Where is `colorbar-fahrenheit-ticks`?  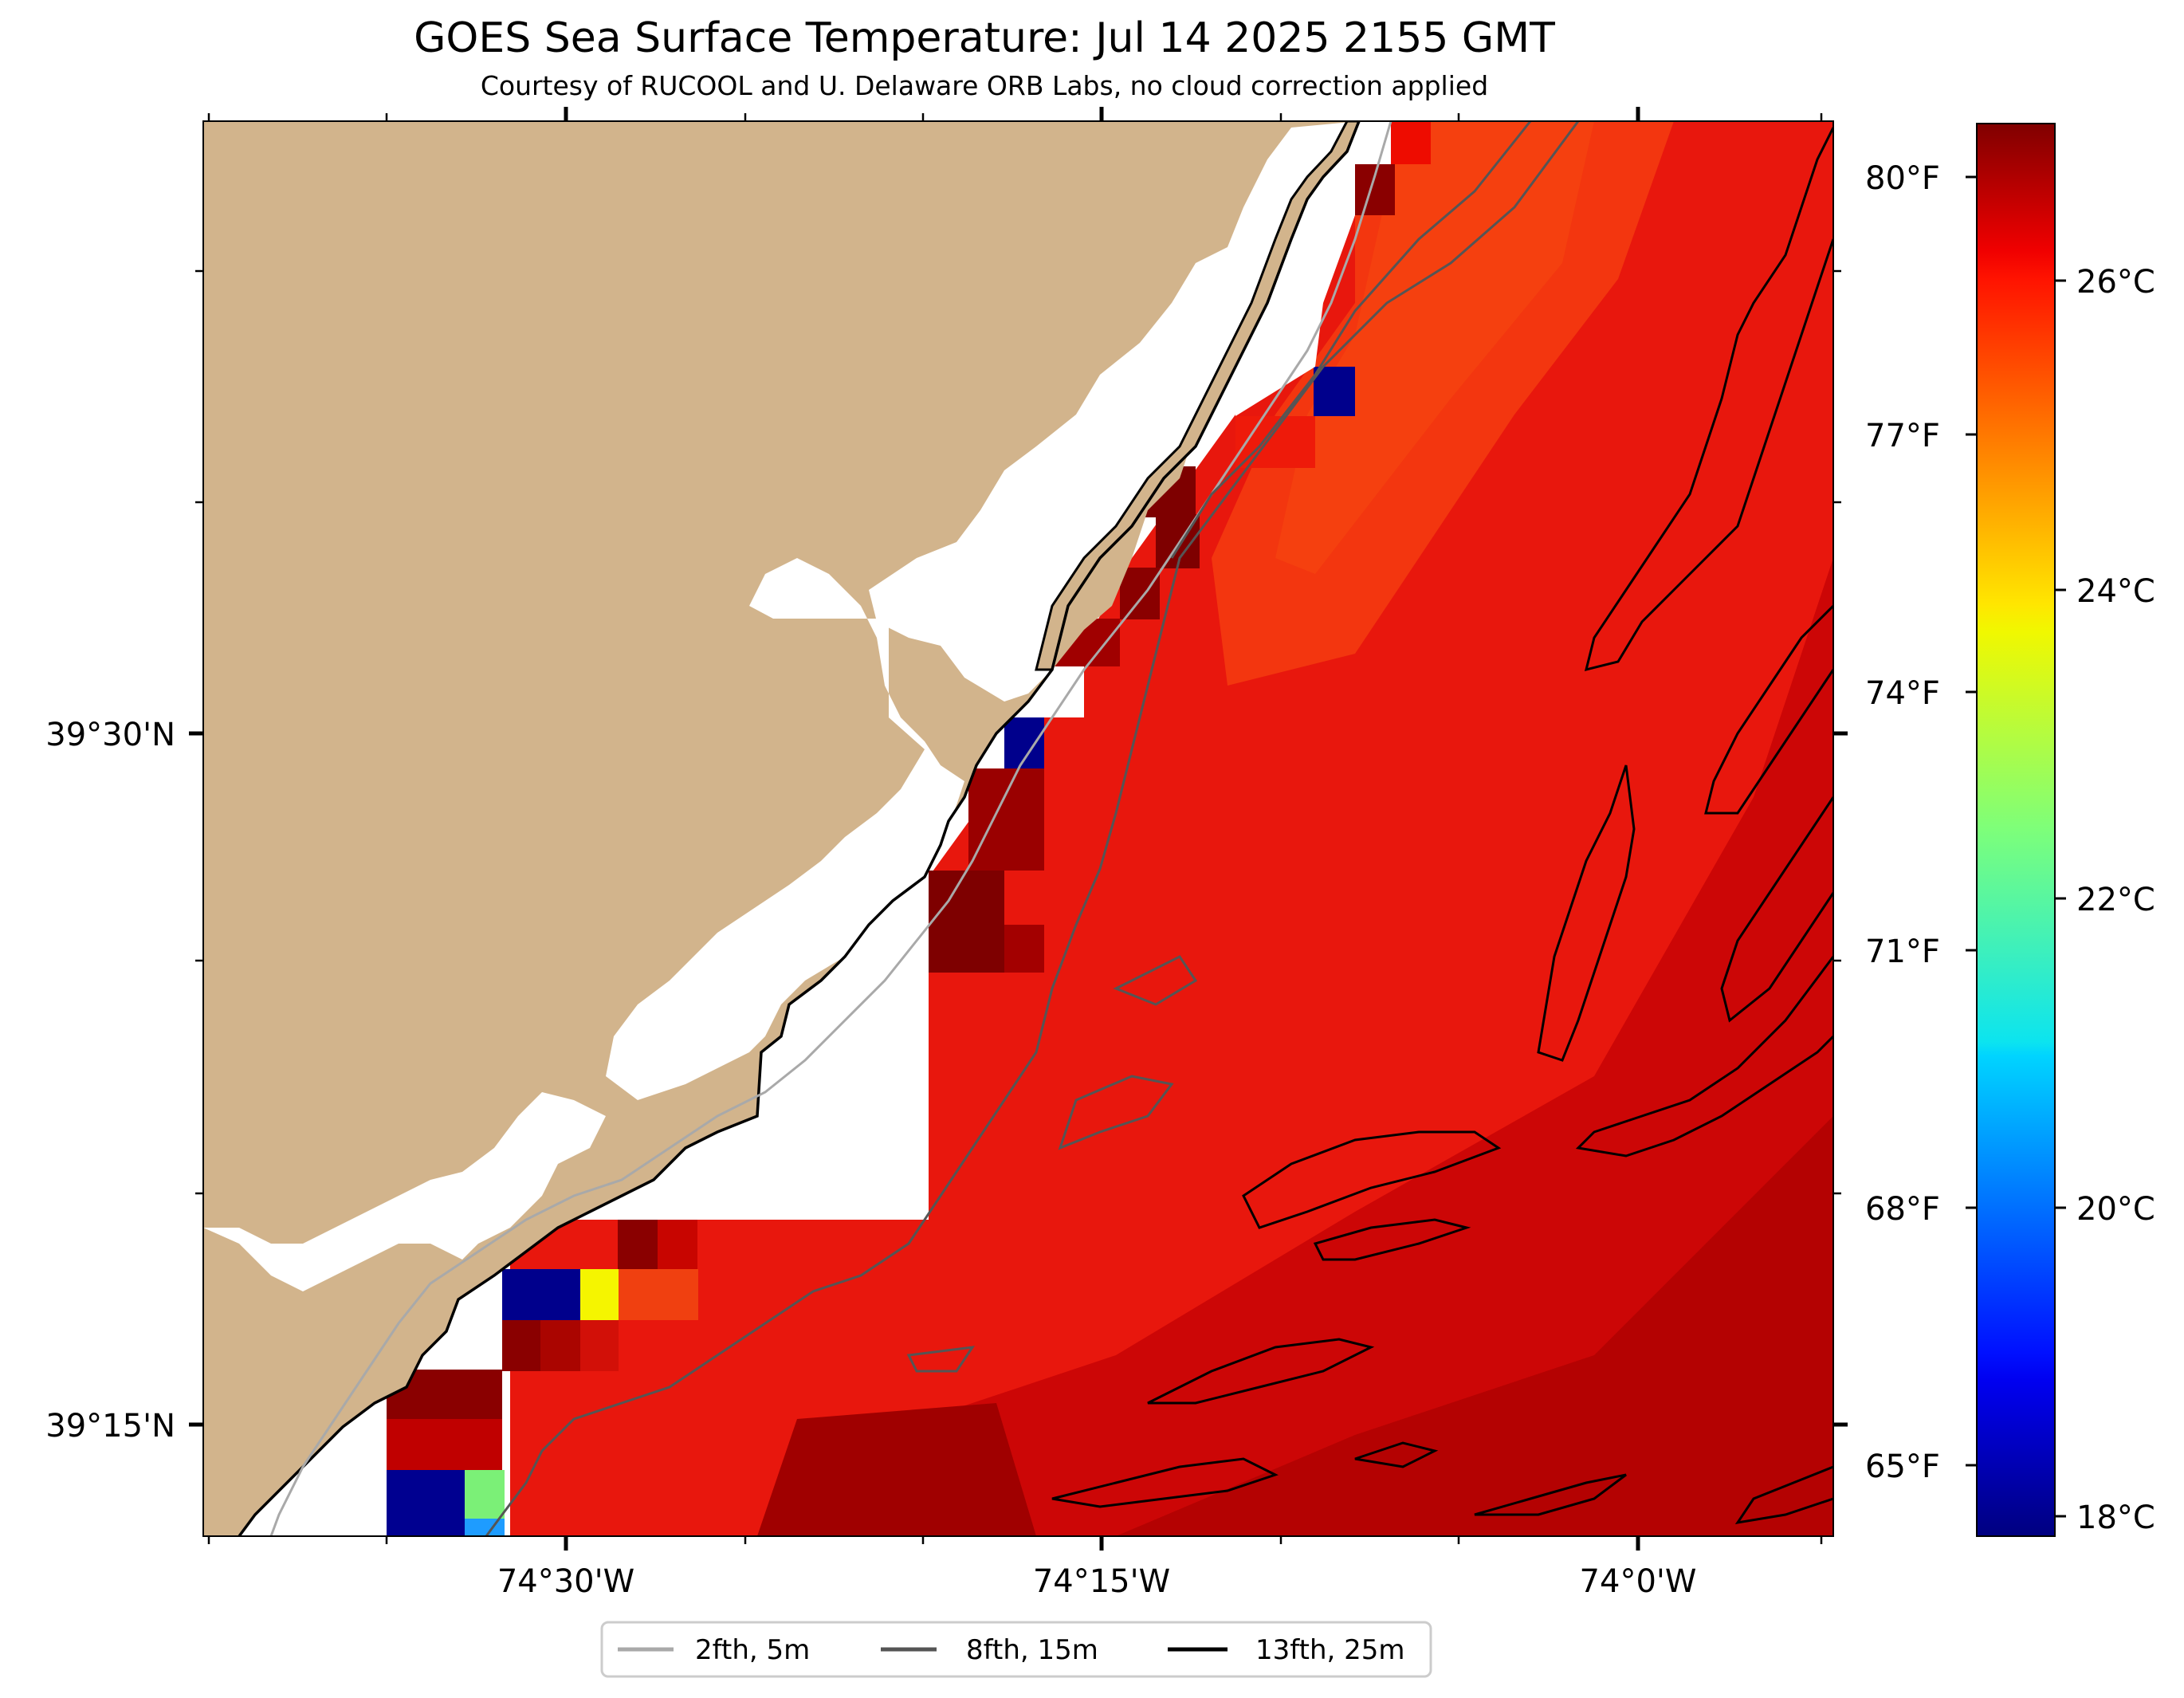
colorbar-fahrenheit-ticks is located at coordinates (1971, 821).